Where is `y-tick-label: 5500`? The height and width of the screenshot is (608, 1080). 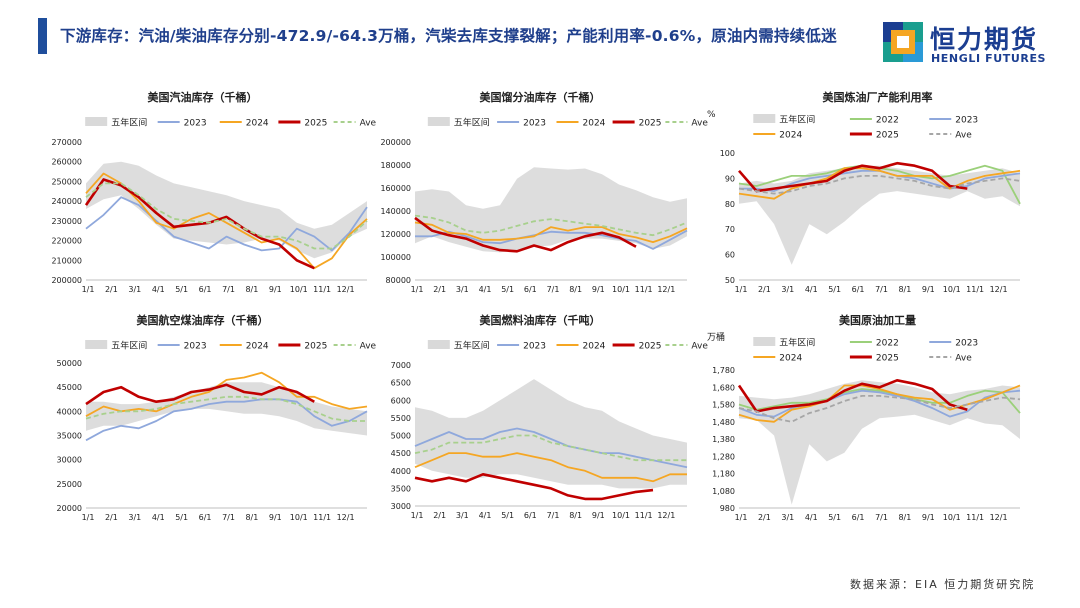 y-tick-label: 5500 is located at coordinates (401, 418).